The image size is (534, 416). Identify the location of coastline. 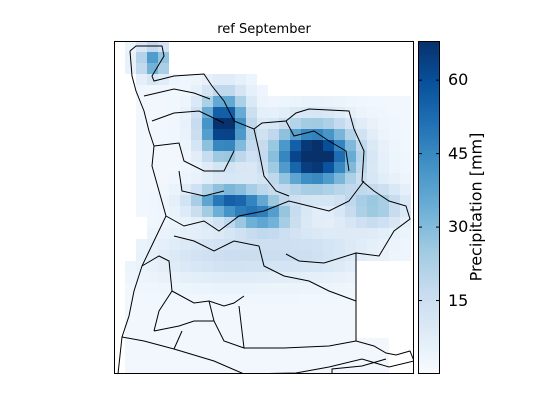
(144, 194).